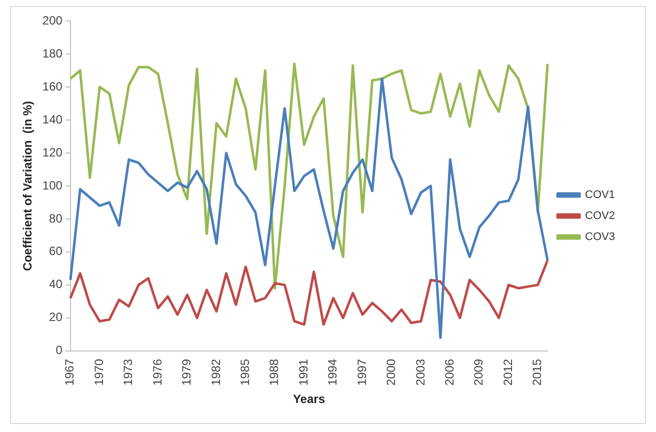  I want to click on legend-label: COV3, so click(600, 237).